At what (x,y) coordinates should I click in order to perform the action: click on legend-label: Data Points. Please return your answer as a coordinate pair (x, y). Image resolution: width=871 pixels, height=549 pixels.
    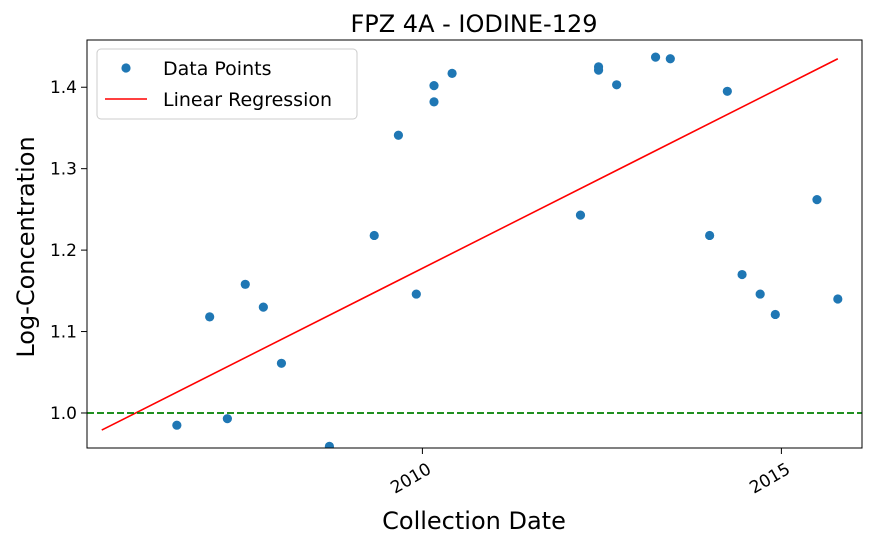
    Looking at the image, I should click on (217, 69).